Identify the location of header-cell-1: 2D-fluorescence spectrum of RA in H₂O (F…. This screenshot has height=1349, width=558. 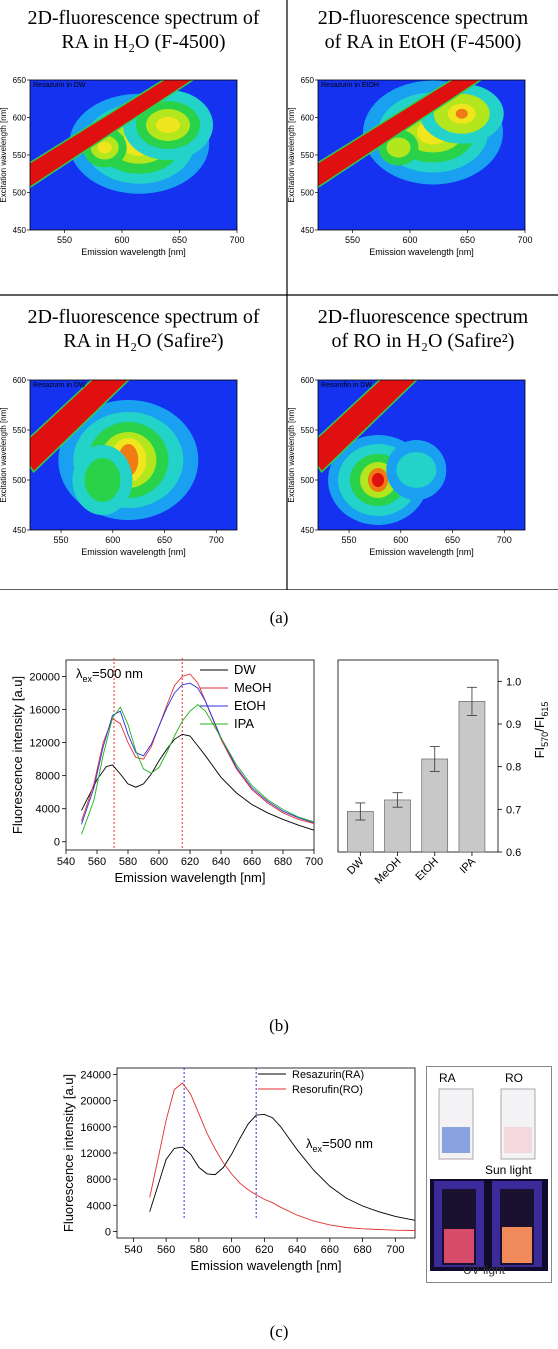
(143, 30).